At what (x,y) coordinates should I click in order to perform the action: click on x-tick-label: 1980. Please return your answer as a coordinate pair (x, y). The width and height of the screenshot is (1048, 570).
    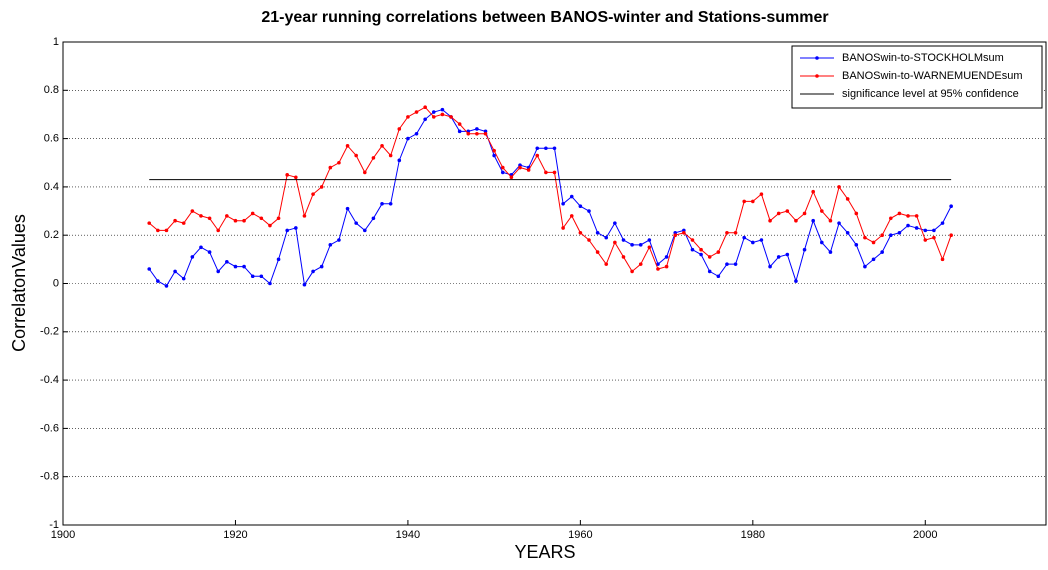
    Looking at the image, I should click on (753, 535).